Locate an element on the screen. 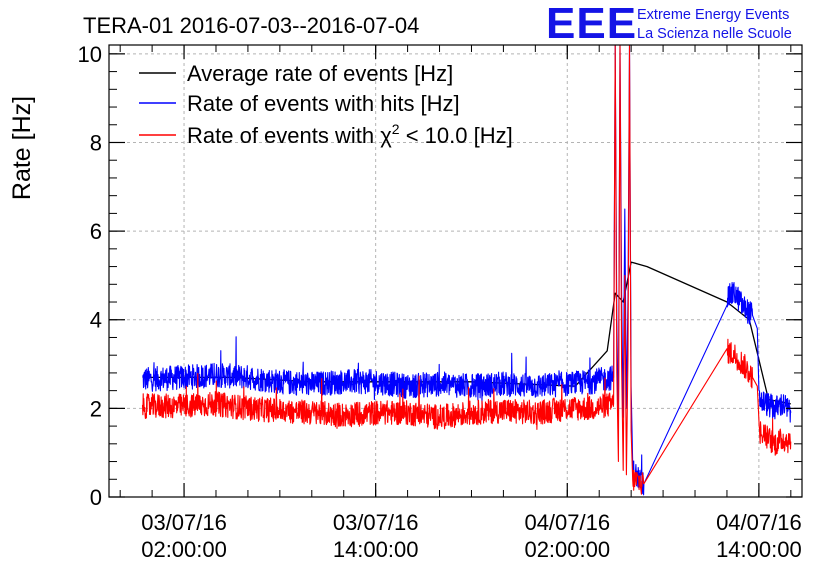  legend-label-chi2: Rate of events with χ2 < 10.0 [Hz] is located at coordinates (350, 134).